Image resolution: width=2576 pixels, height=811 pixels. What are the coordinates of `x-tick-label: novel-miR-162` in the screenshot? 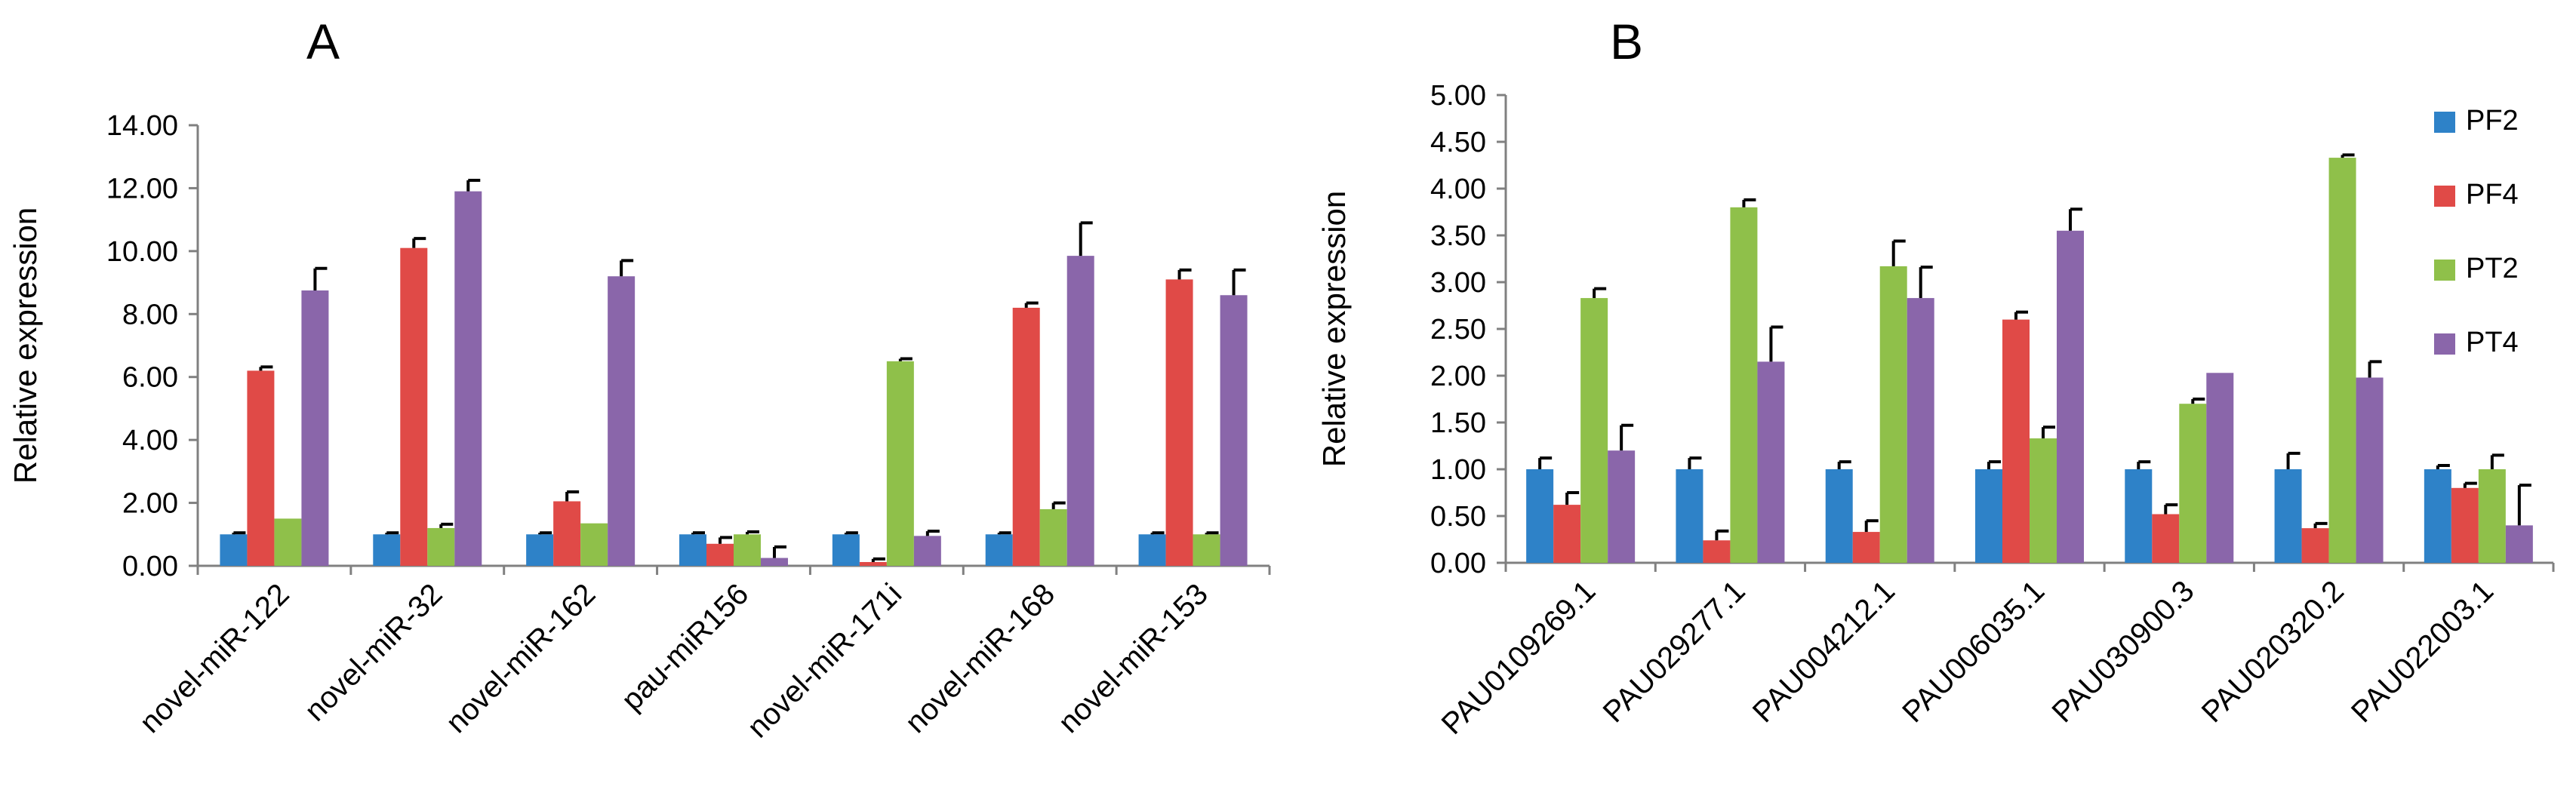 It's located at (520, 658).